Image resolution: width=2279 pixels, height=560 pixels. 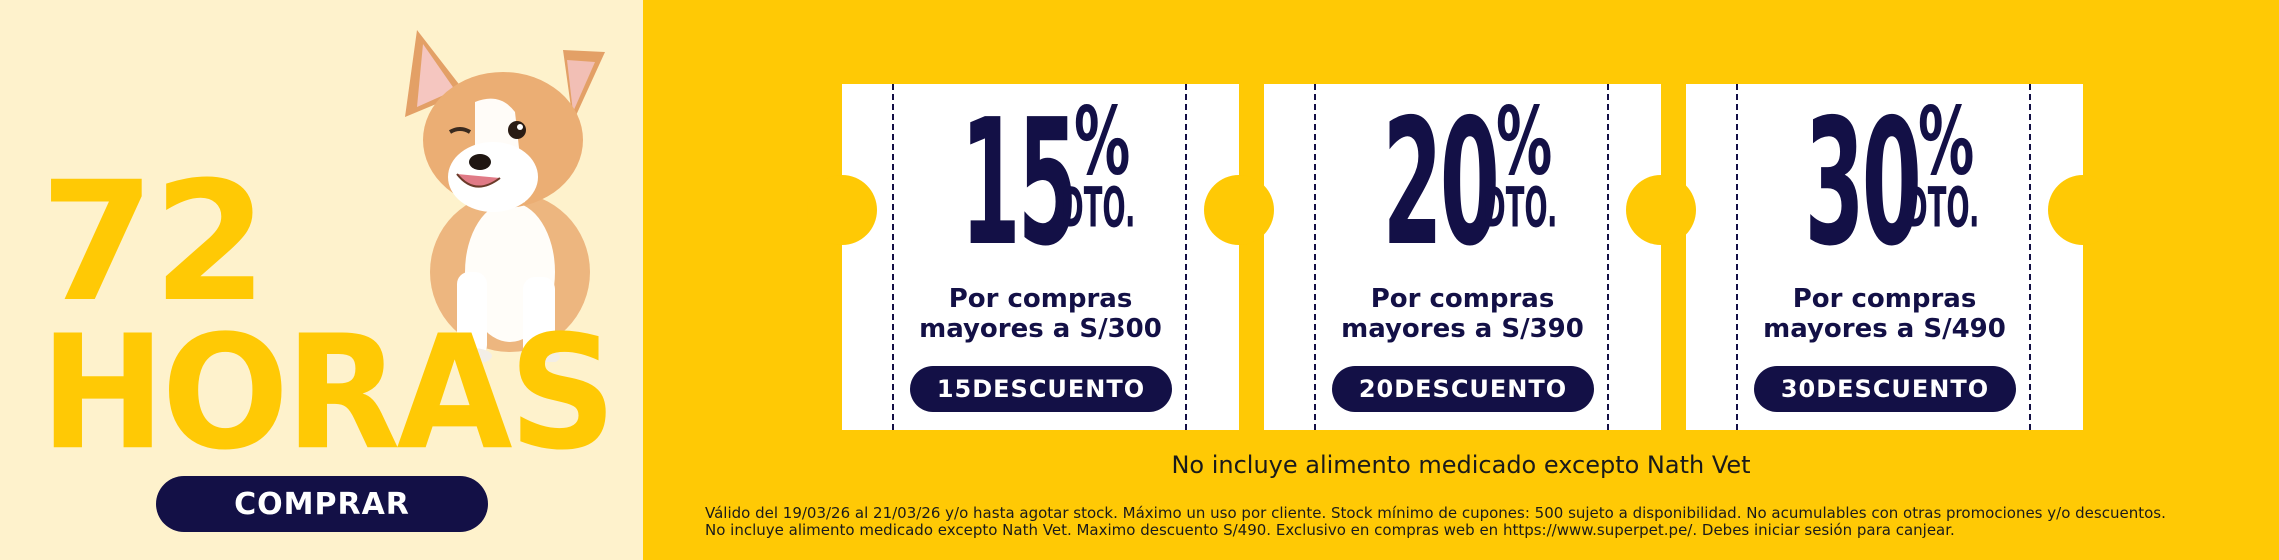 I want to click on promo-hours-label: HORAS, so click(x=328, y=394).